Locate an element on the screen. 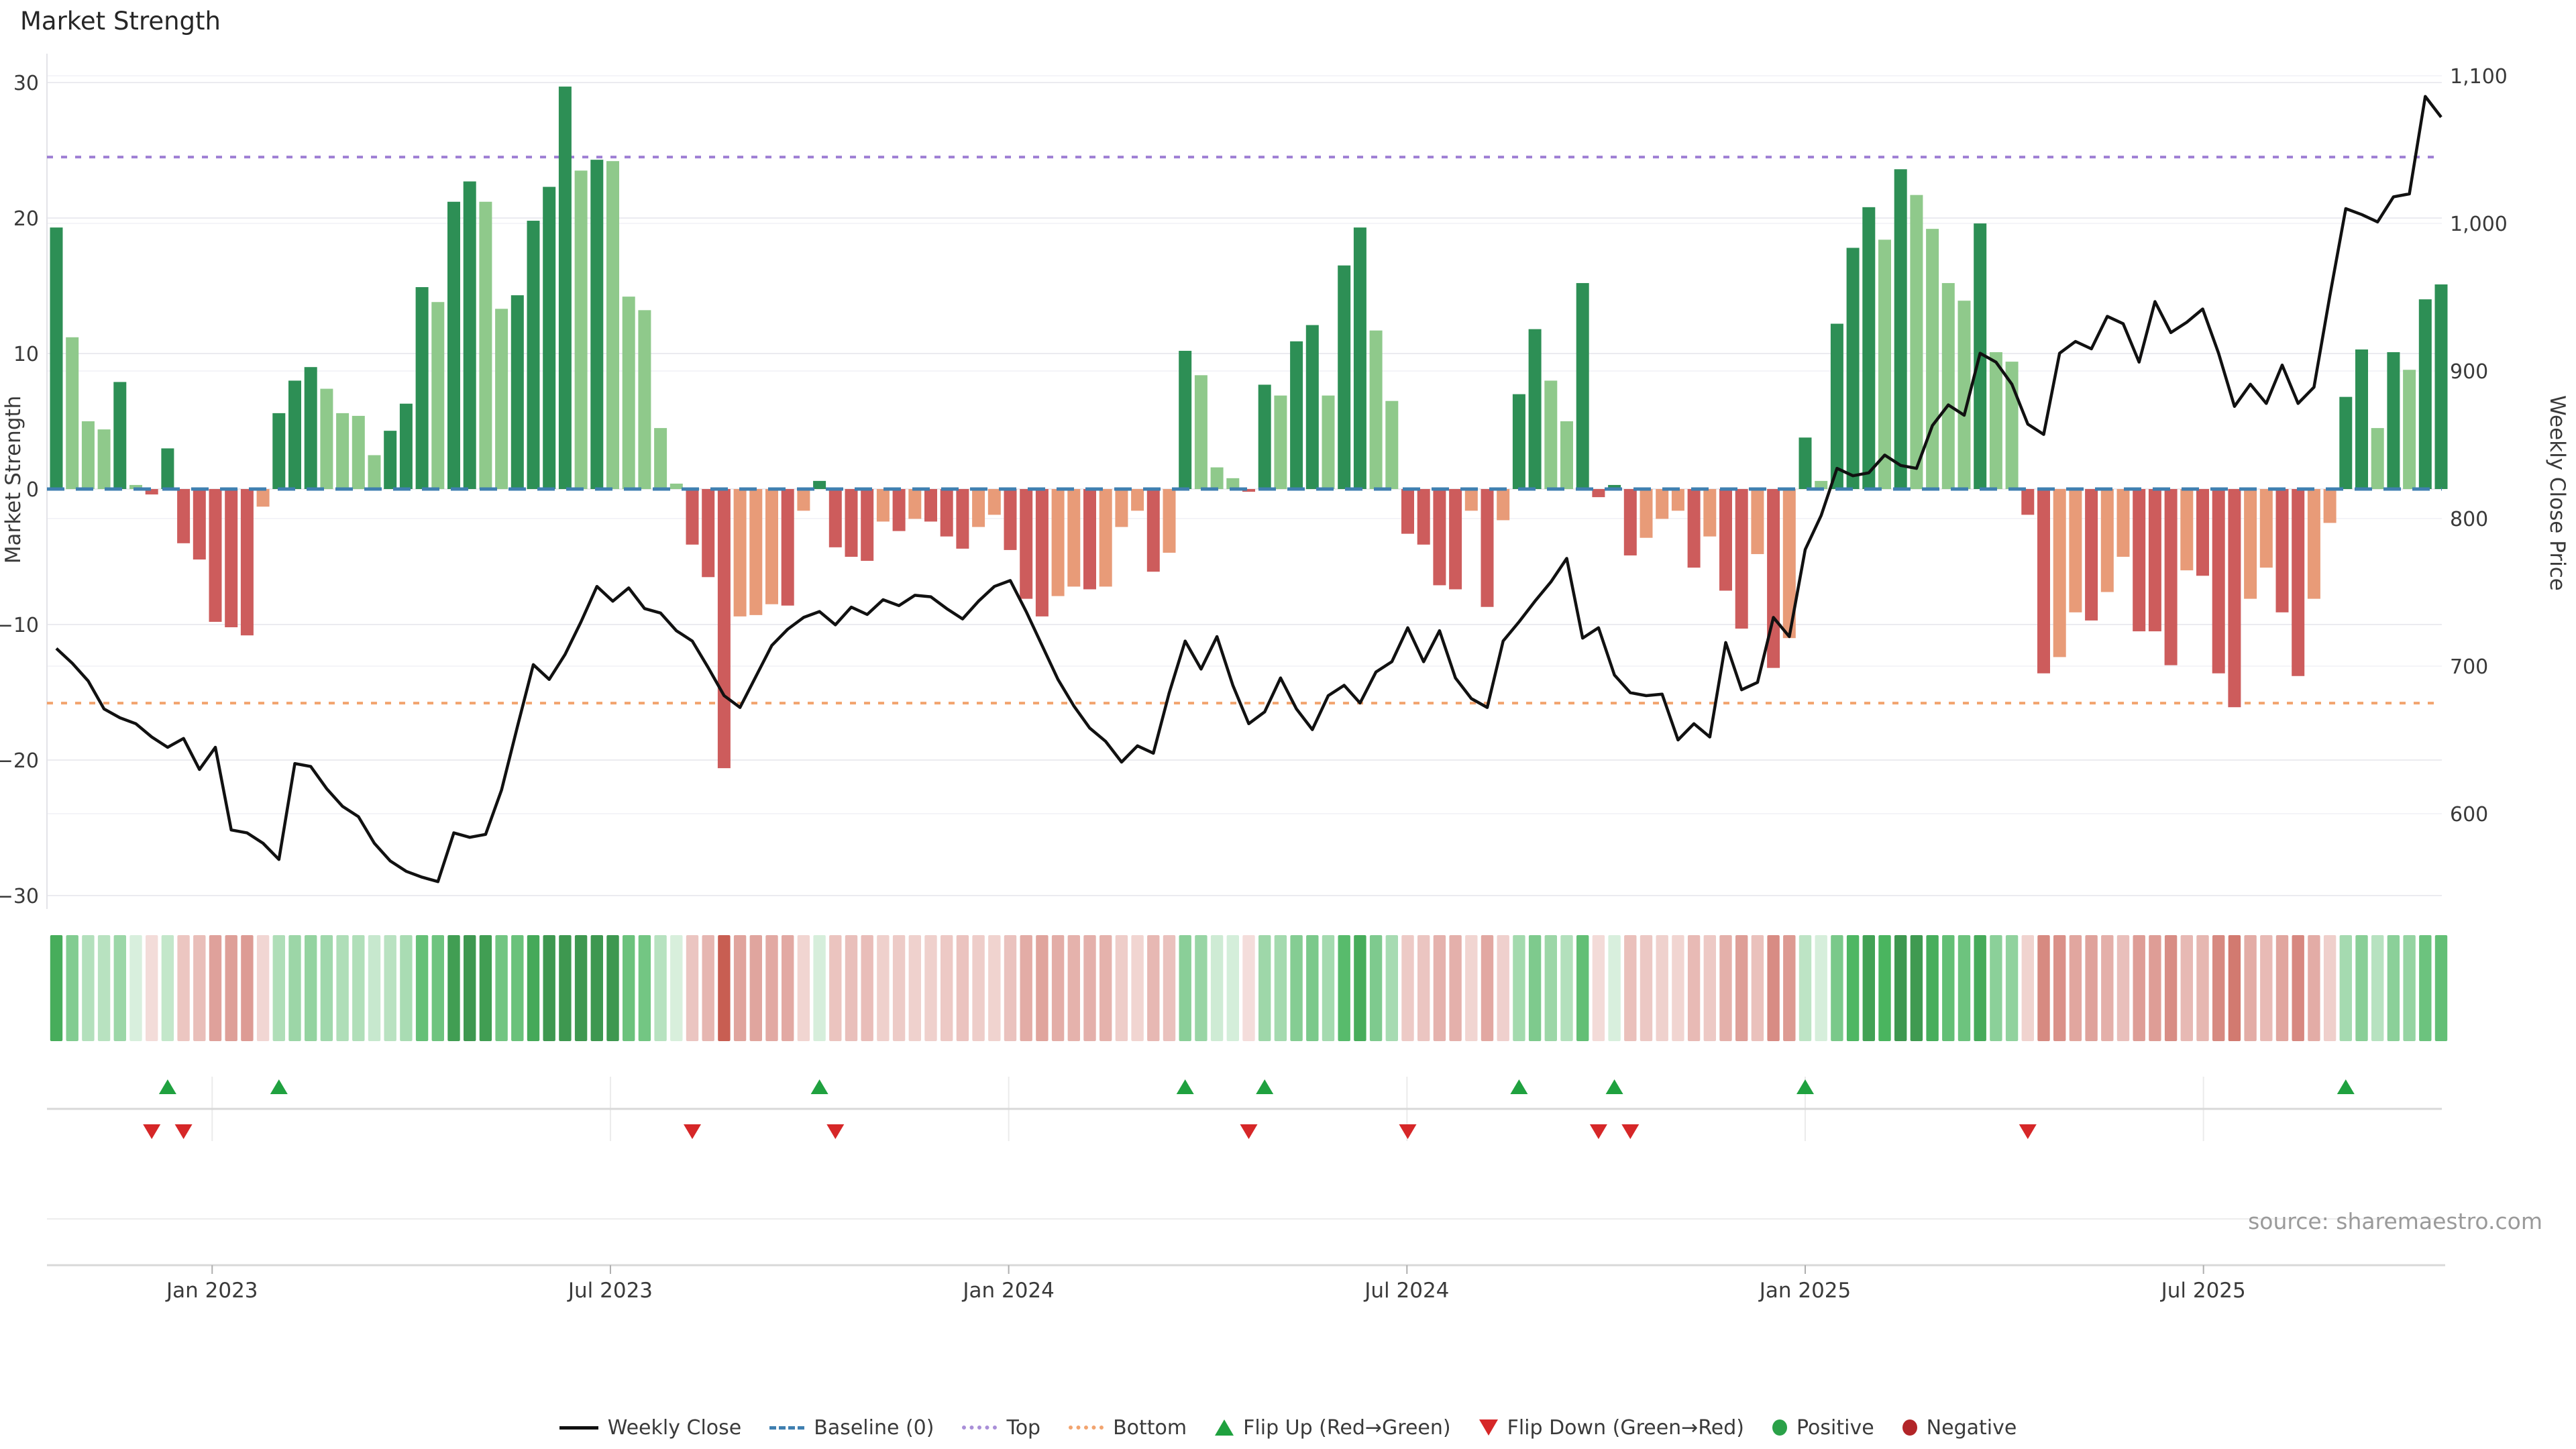 The image size is (2576, 1449). left-tick-label: −30 is located at coordinates (19, 896).